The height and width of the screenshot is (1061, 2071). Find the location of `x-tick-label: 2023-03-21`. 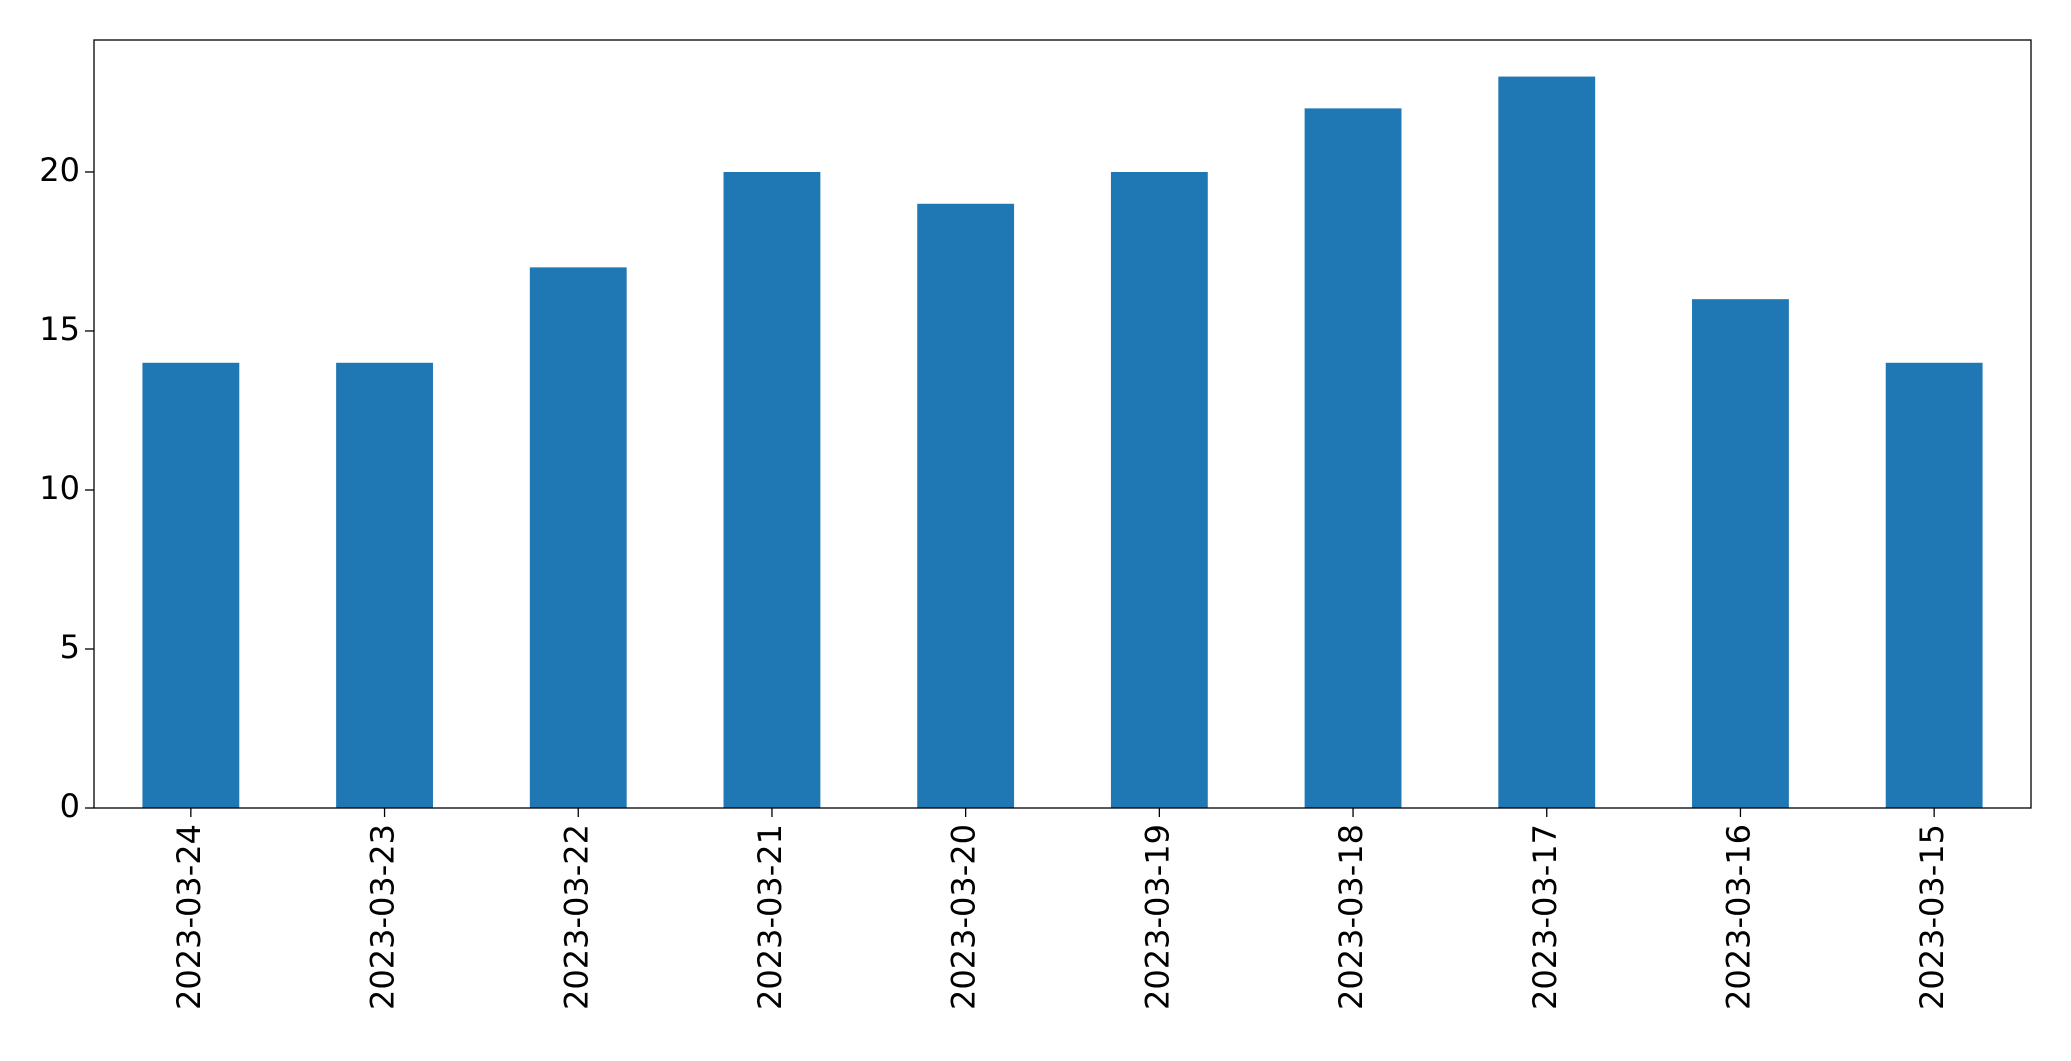

x-tick-label: 2023-03-21 is located at coordinates (770, 917).